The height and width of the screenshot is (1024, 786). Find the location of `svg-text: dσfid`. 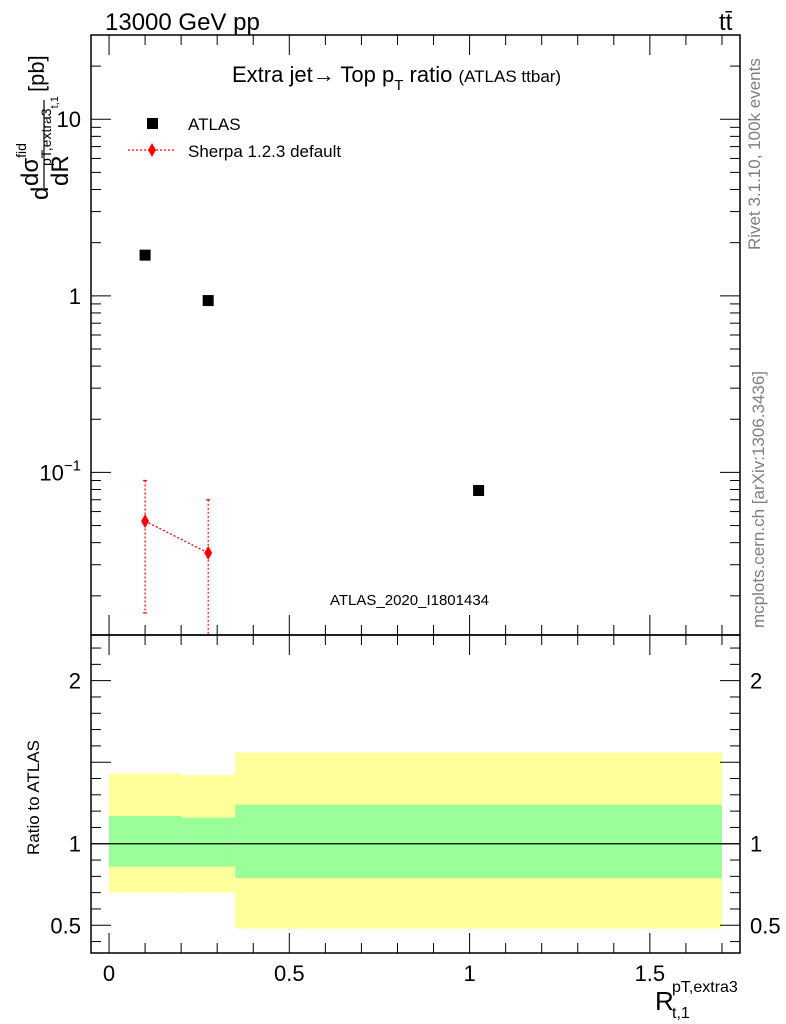

svg-text: dσfid is located at coordinates (28, 164).